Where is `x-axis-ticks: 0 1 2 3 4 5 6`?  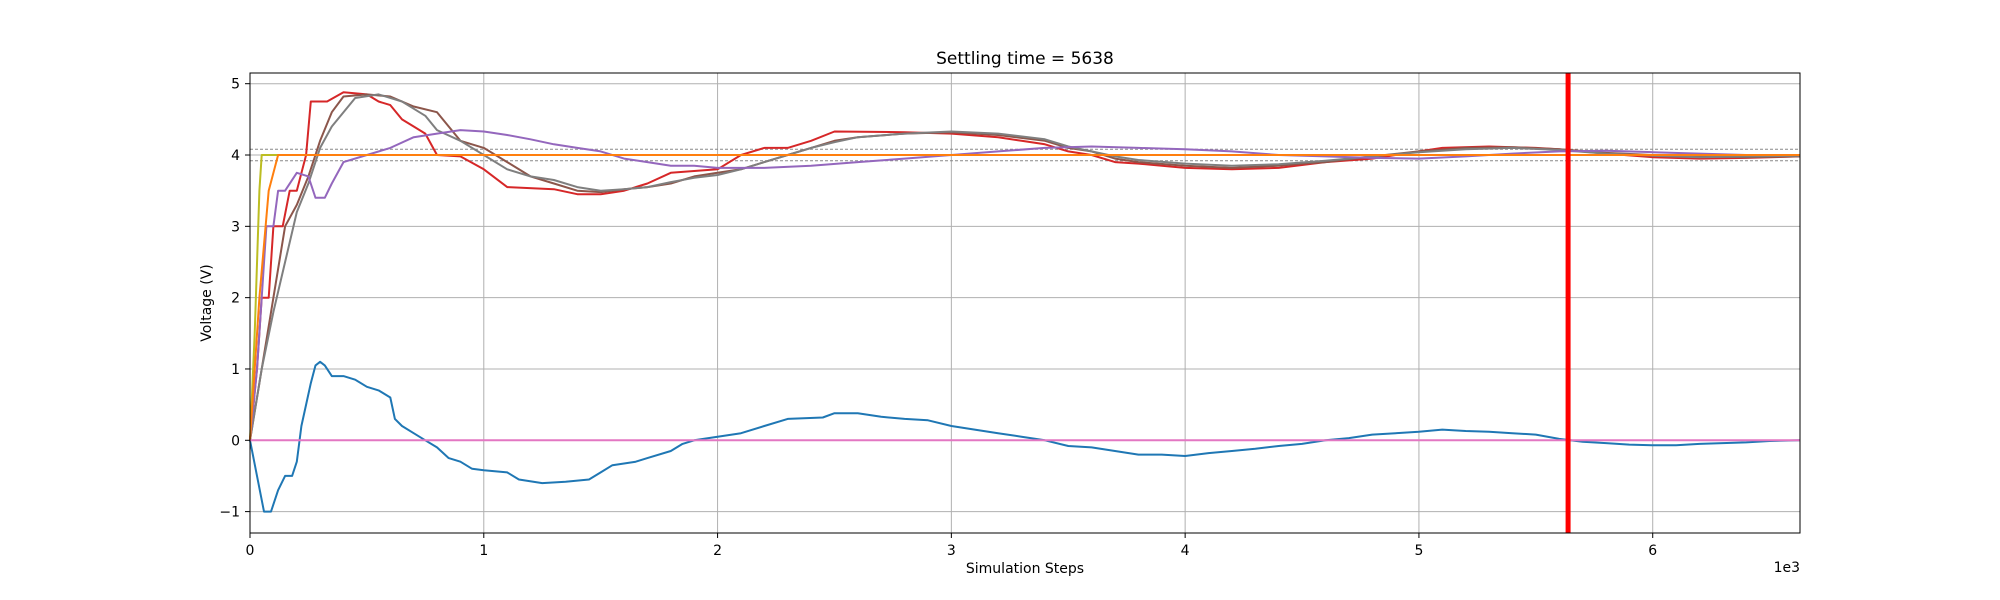 x-axis-ticks: 0 1 2 3 4 5 6 is located at coordinates (951, 546).